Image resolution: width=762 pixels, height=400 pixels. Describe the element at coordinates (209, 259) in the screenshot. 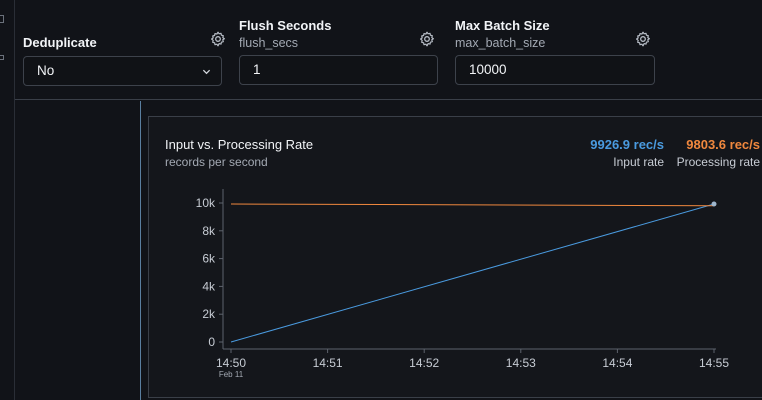

I see `y-tick-label: 6k` at that location.